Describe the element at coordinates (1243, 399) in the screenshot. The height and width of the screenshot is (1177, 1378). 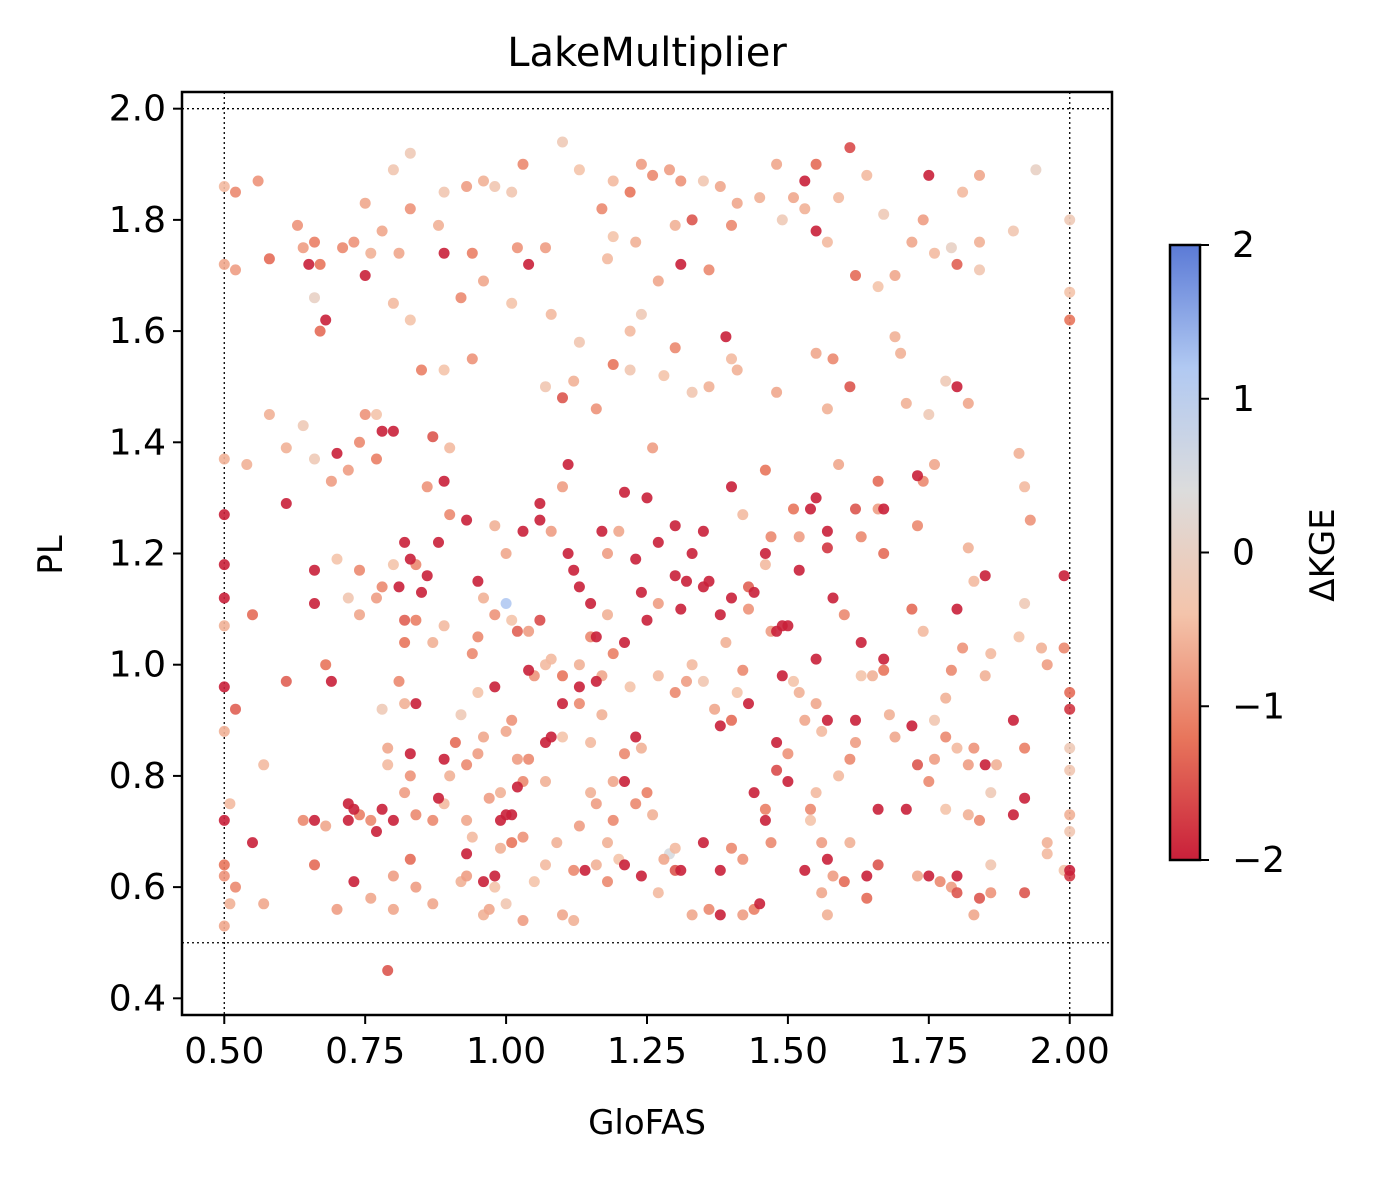
I see `colorbar-tick-label: 1` at that location.